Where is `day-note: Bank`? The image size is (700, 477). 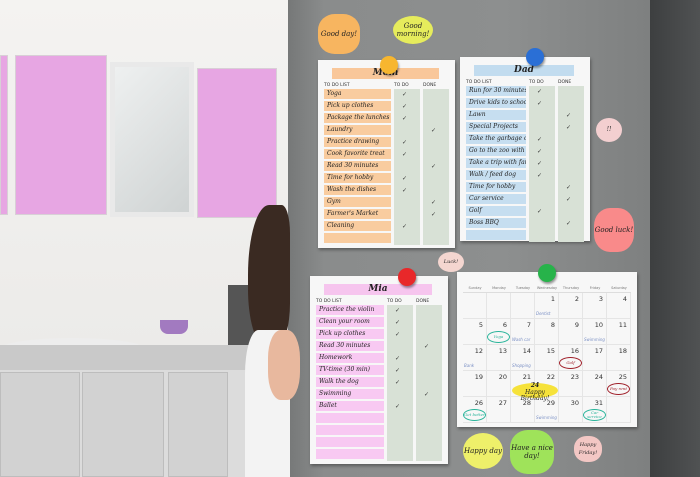 day-note: Bank is located at coordinates (469, 365).